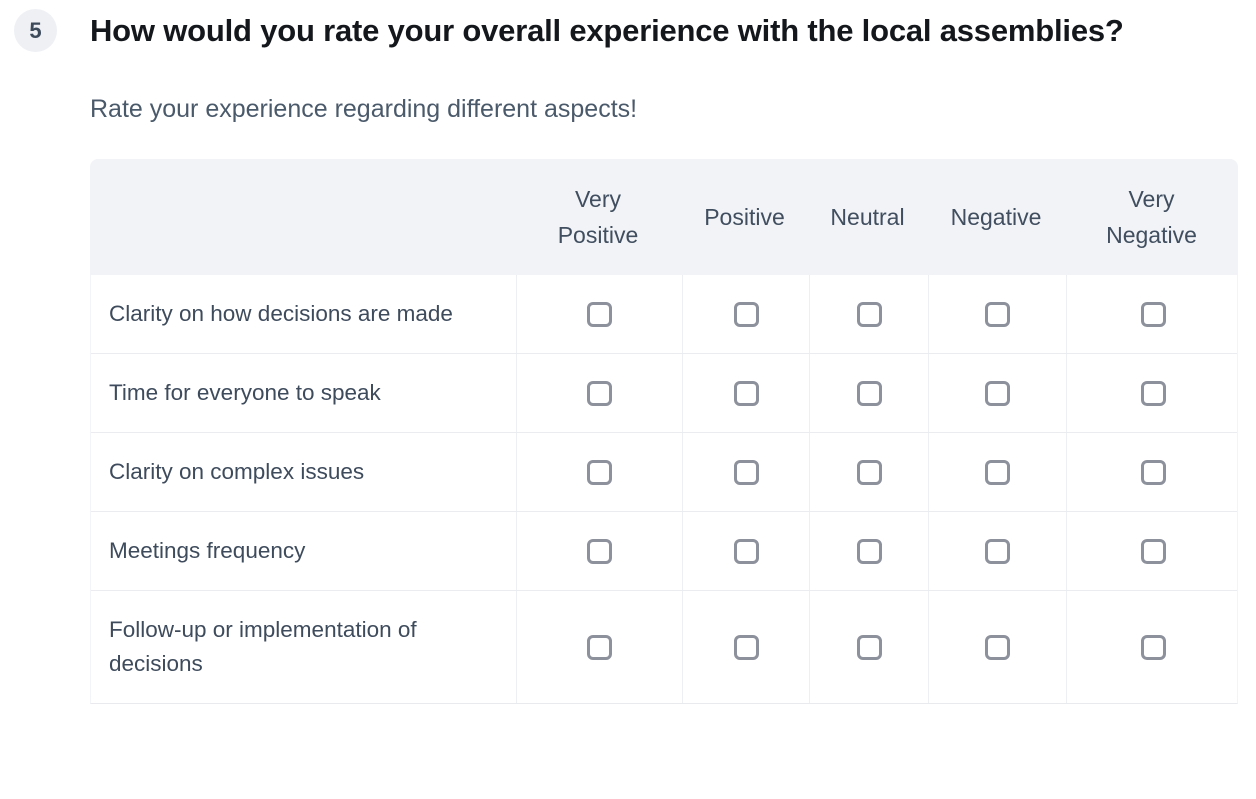  I want to click on matrix-row: Follow-up or implementation of decisions, so click(664, 646).